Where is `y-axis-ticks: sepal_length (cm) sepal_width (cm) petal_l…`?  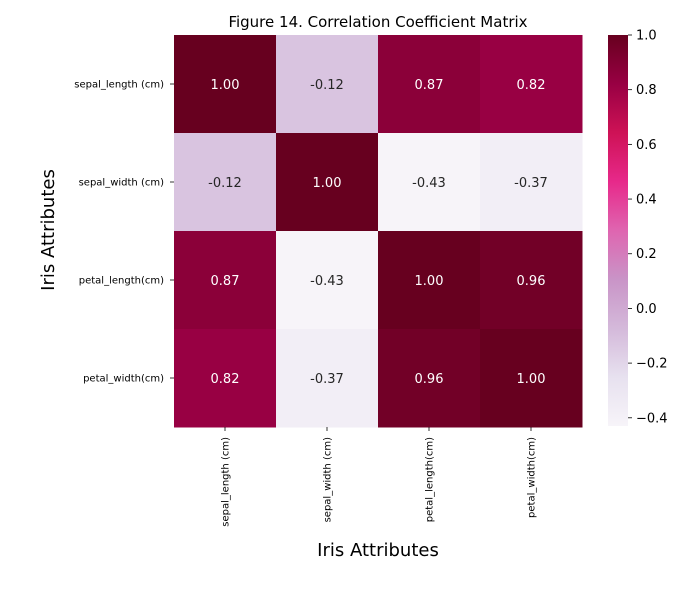 y-axis-ticks: sepal_length (cm) sepal_width (cm) petal_l… is located at coordinates (124, 232).